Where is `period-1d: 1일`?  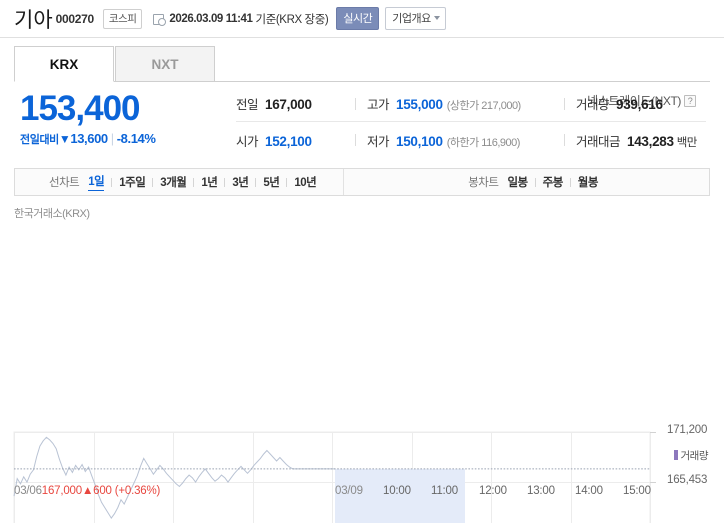
period-1d: 1일 is located at coordinates (96, 182).